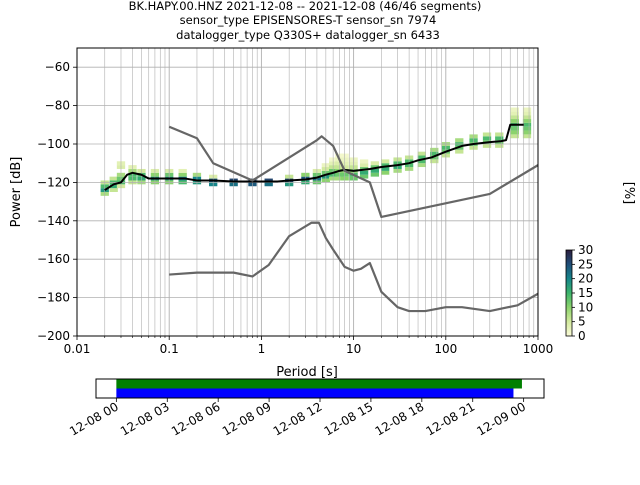  Describe the element at coordinates (53, 144) in the screenshot. I see `y-tick-label: −100` at that location.